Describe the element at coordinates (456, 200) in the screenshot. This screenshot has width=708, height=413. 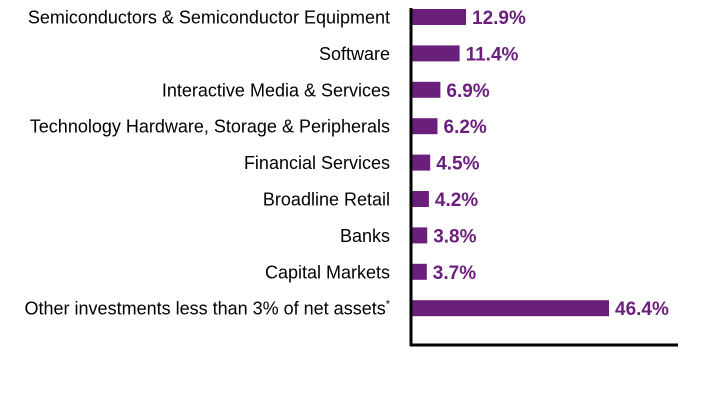
I see `value-label-5: 4.2%` at that location.